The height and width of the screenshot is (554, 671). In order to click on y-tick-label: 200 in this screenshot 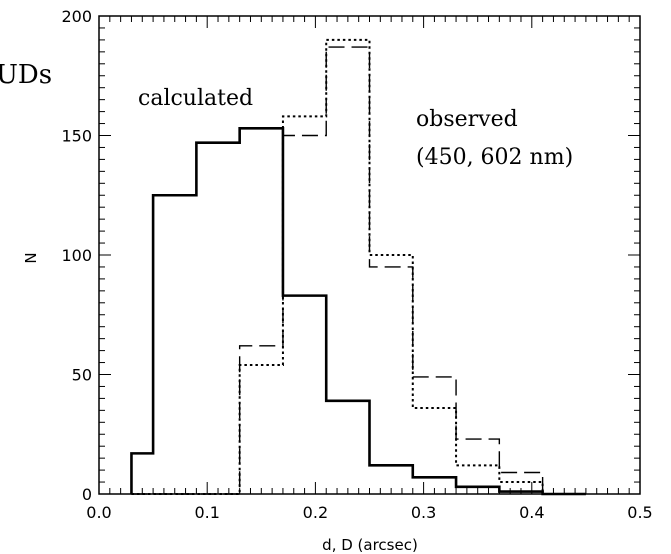, I will do `click(76, 16)`.